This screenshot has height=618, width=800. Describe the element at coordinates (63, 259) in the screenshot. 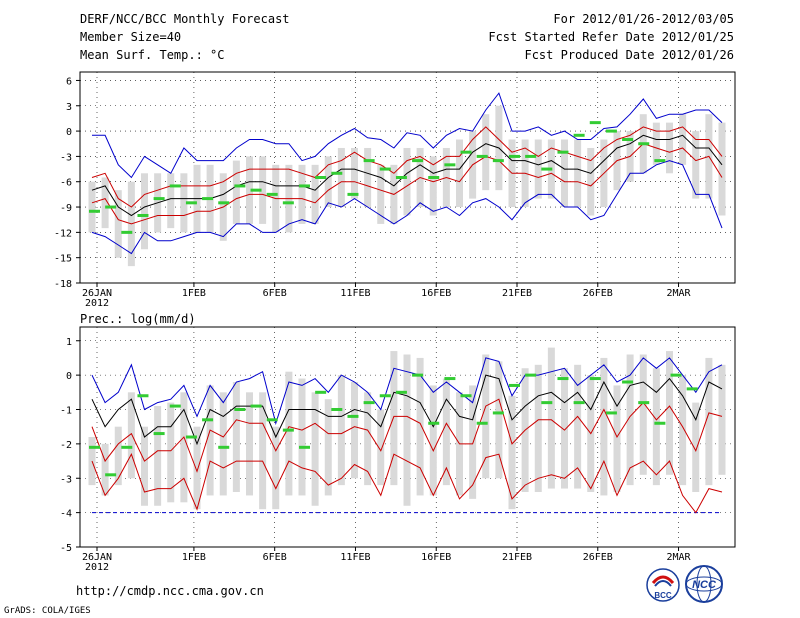

I see `y-tick-label: -15` at that location.